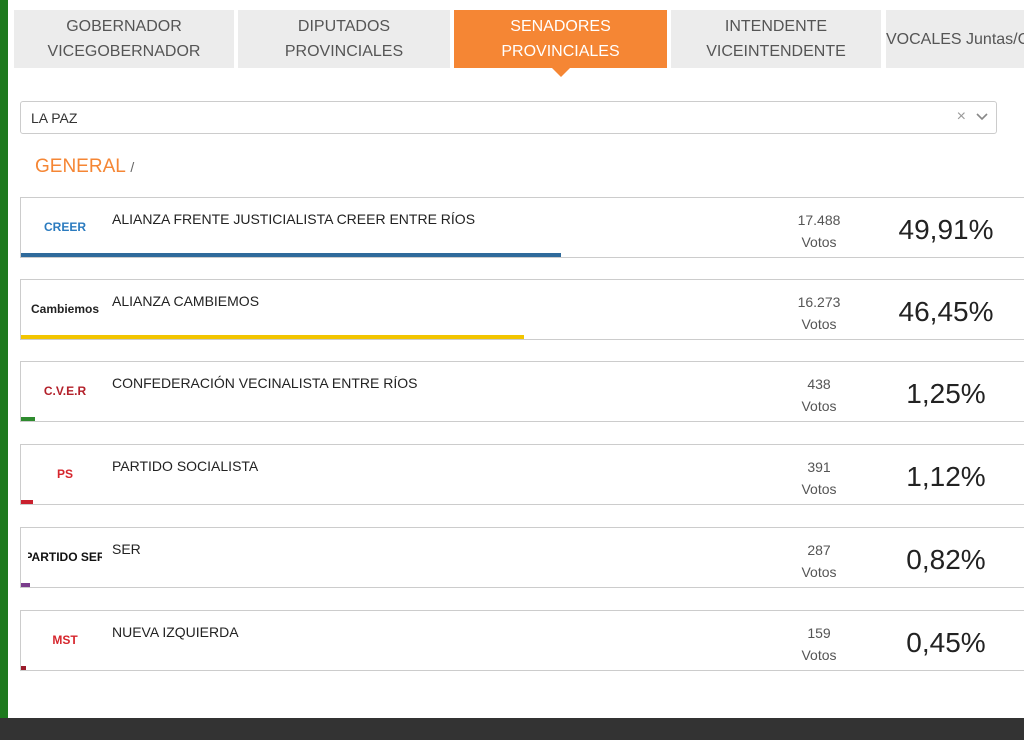 This screenshot has width=1024, height=740. Describe the element at coordinates (64, 227) in the screenshot. I see `party-logo: CREER` at that location.